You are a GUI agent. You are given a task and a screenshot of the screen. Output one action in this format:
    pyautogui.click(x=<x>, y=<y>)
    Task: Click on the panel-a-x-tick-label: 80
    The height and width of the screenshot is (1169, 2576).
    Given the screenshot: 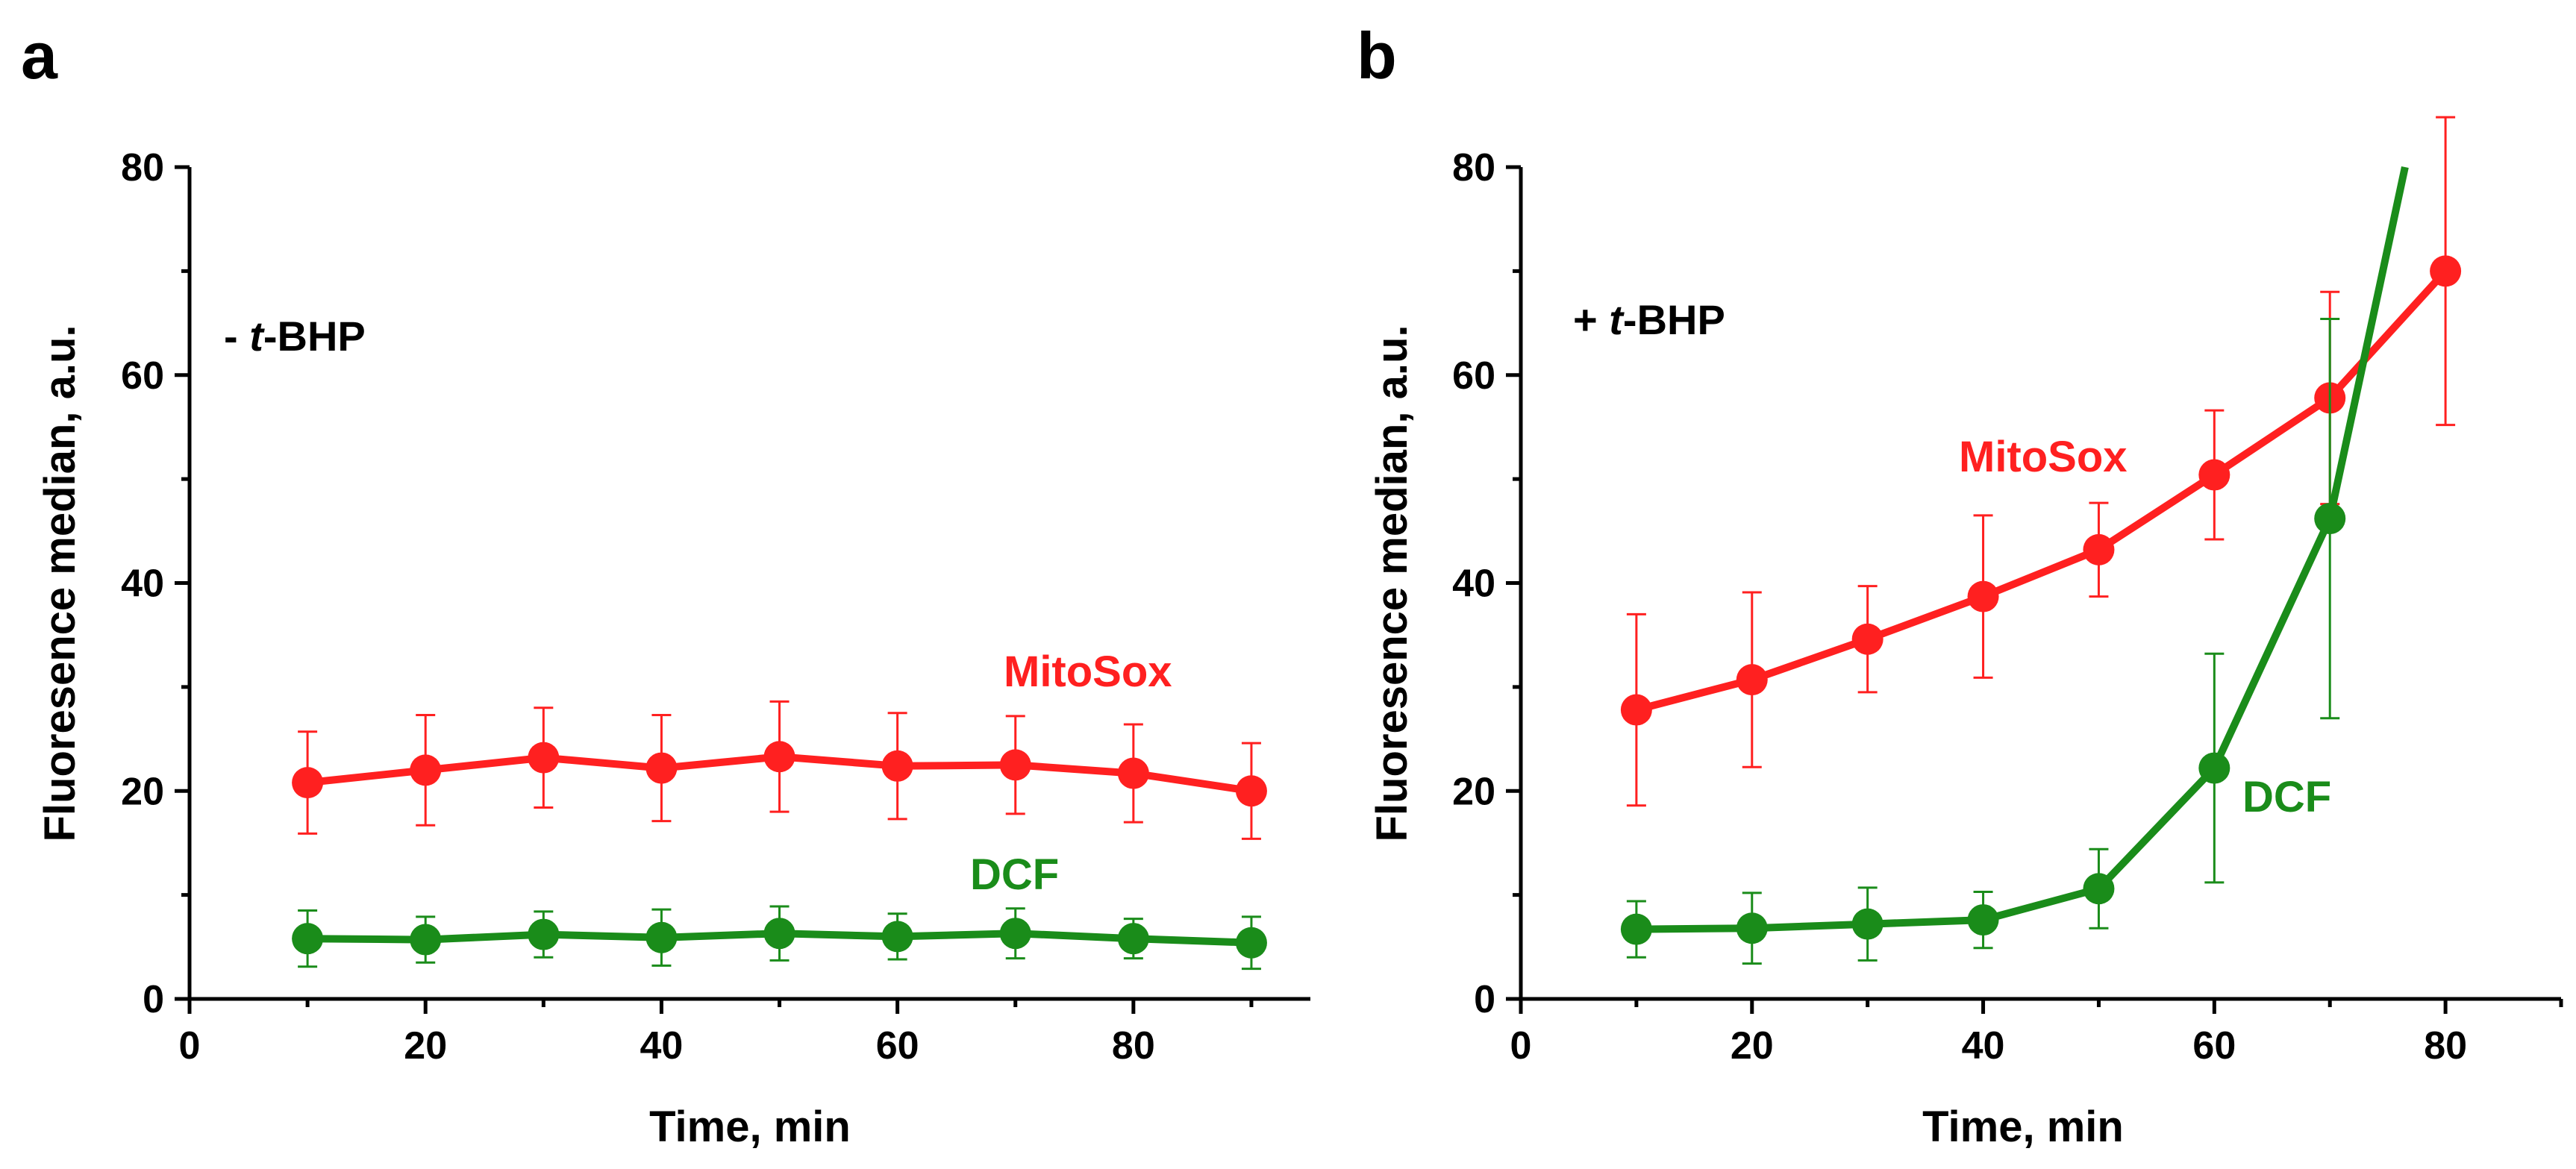 What is the action you would take?
    pyautogui.click(x=1133, y=1046)
    